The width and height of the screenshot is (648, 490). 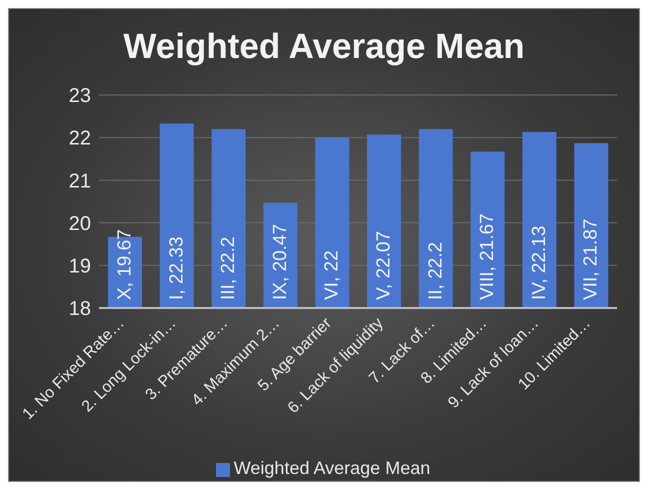 What do you see at coordinates (79, 96) in the screenshot?
I see `y-tick-label: 23` at bounding box center [79, 96].